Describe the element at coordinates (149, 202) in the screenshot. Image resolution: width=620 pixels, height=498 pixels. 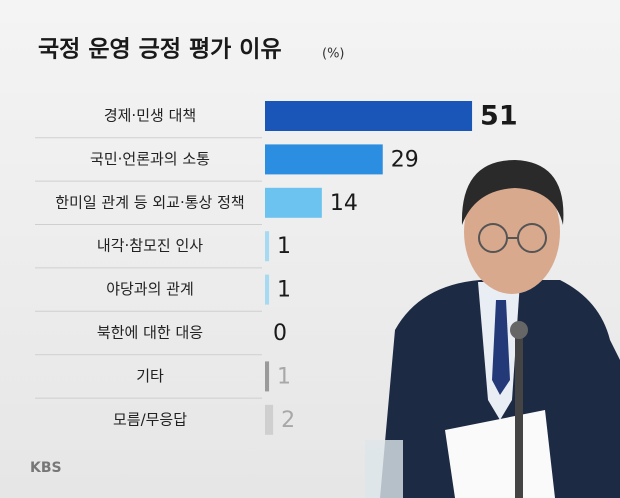
I see `category-label: 한미일 관계 등 외교·통상 정책` at that location.